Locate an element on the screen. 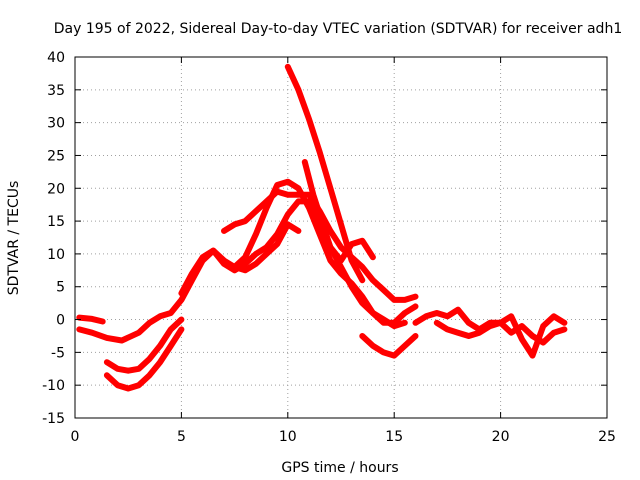 Image resolution: width=640 pixels, height=480 pixels. x-tick-label: 15 is located at coordinates (394, 437).